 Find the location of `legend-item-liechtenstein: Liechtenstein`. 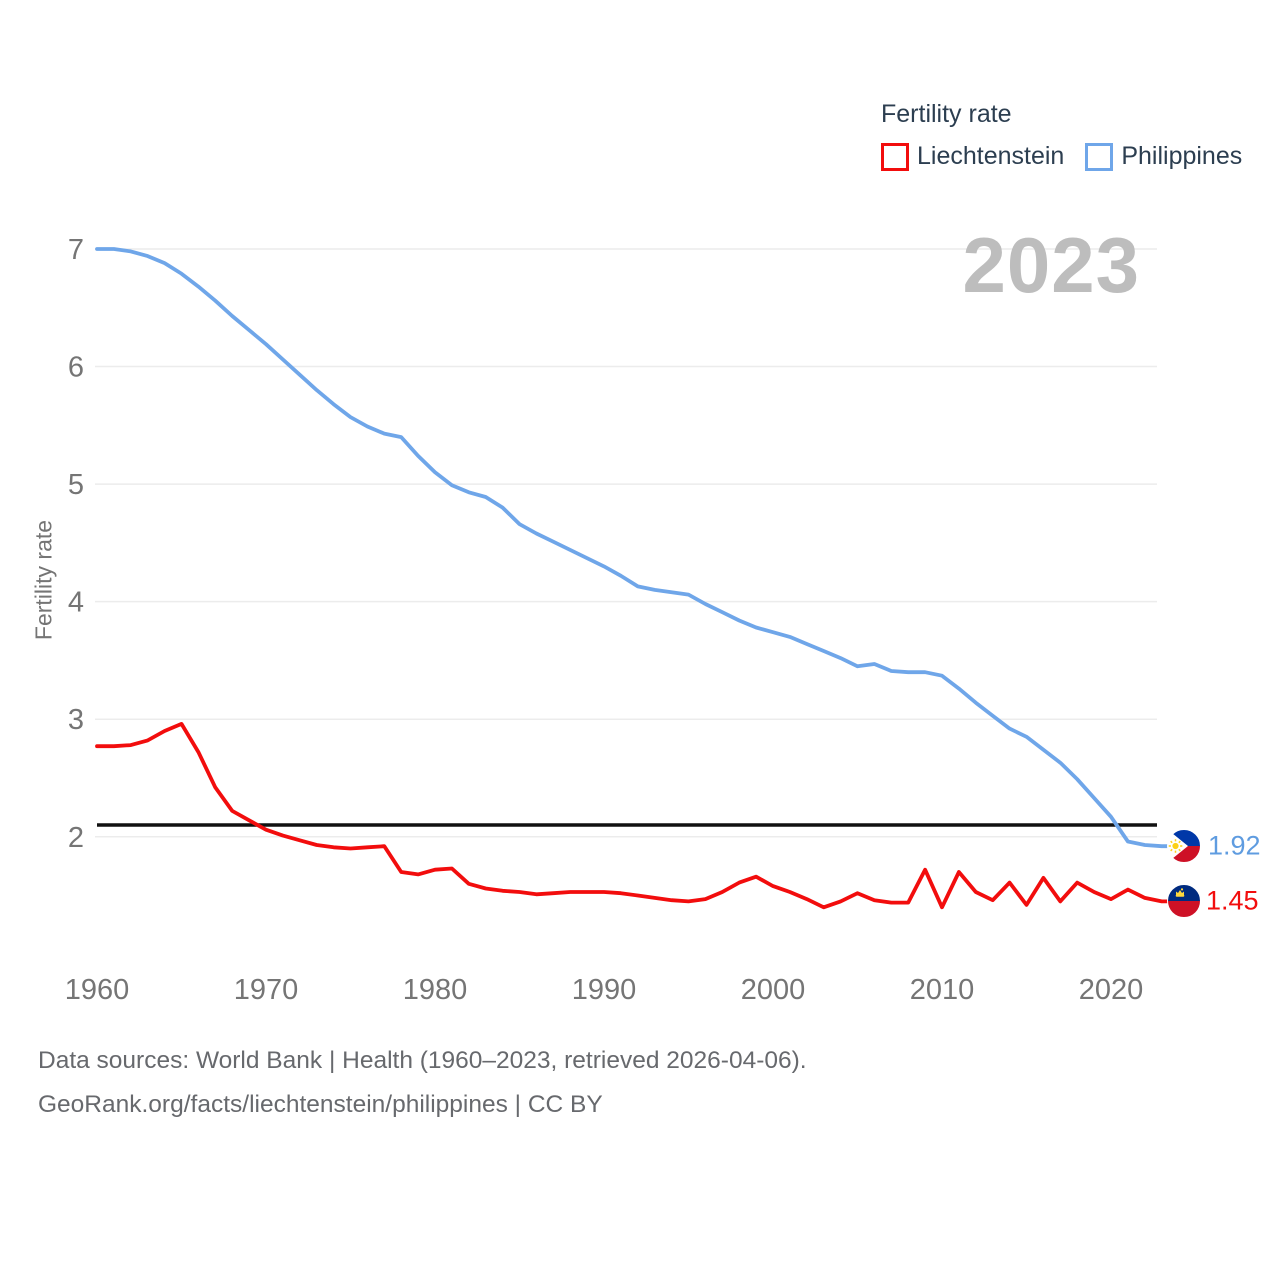

legend-item-liechtenstein: Liechtenstein is located at coordinates (972, 156).